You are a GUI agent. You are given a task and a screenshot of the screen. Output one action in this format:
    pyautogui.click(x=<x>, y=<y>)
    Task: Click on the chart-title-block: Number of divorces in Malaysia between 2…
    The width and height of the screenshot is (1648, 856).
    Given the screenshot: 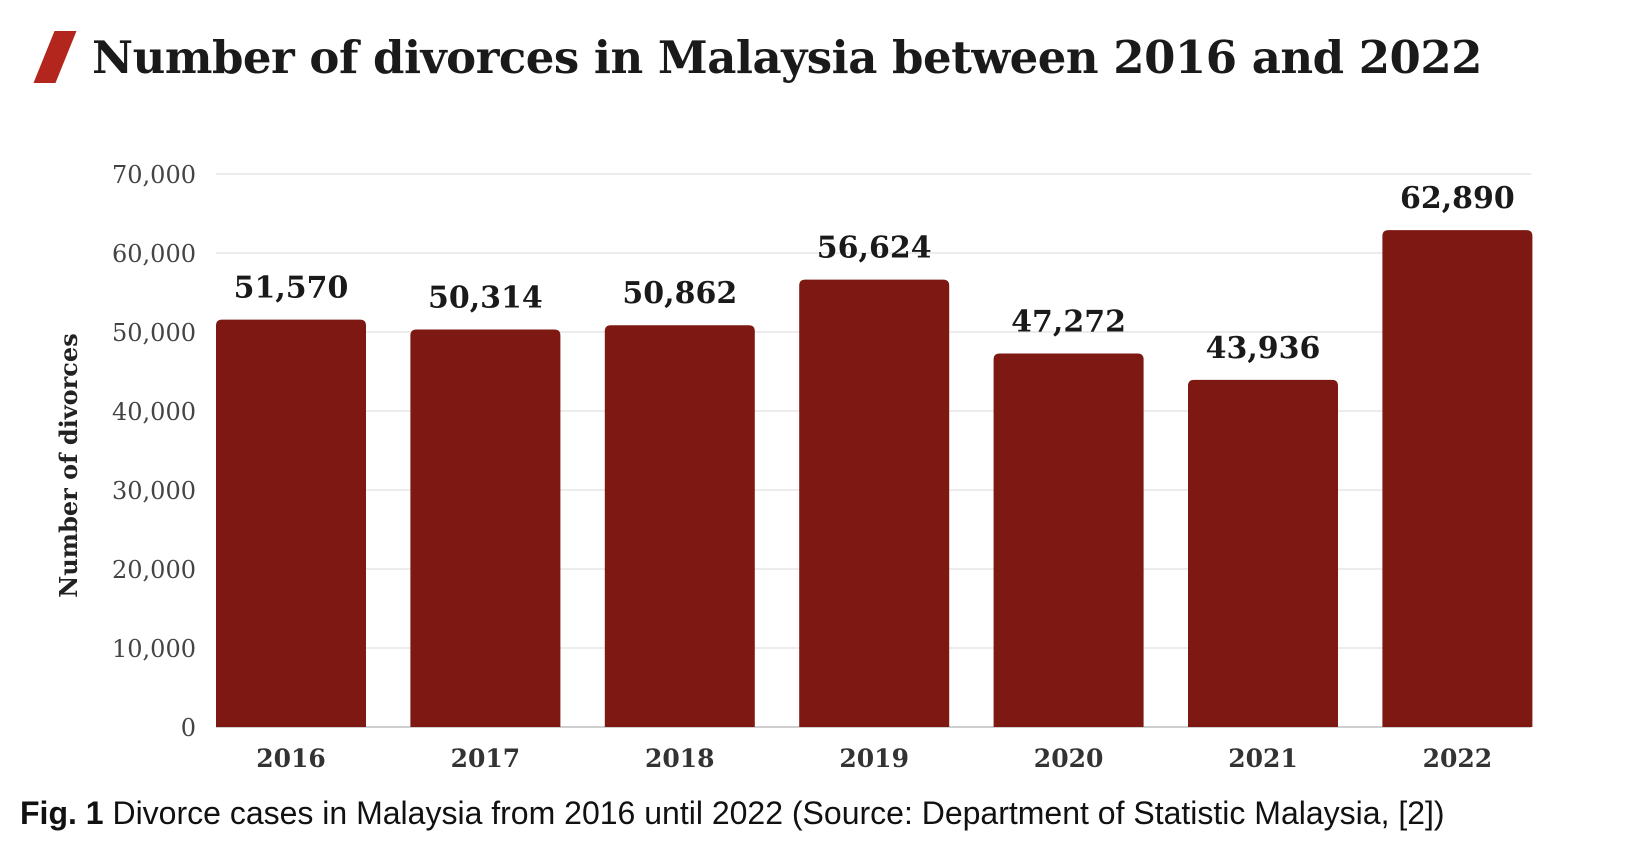 What is the action you would take?
    pyautogui.click(x=757, y=57)
    